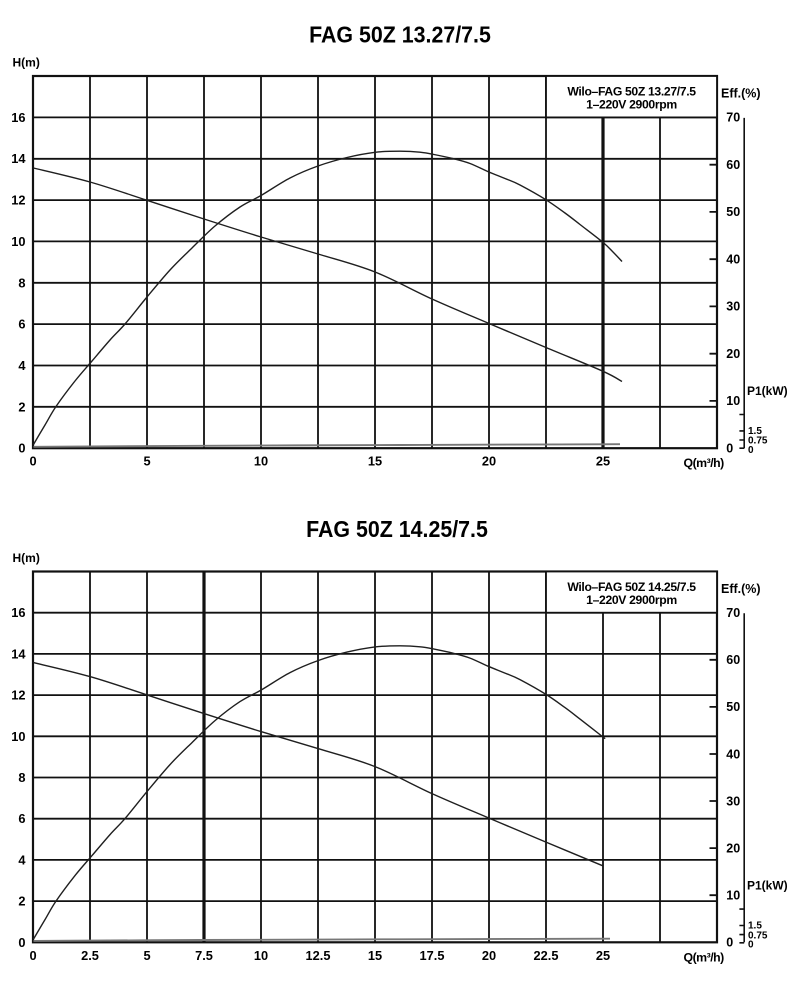  What do you see at coordinates (204, 955) in the screenshot?
I see `svg-text: 7.5` at bounding box center [204, 955].